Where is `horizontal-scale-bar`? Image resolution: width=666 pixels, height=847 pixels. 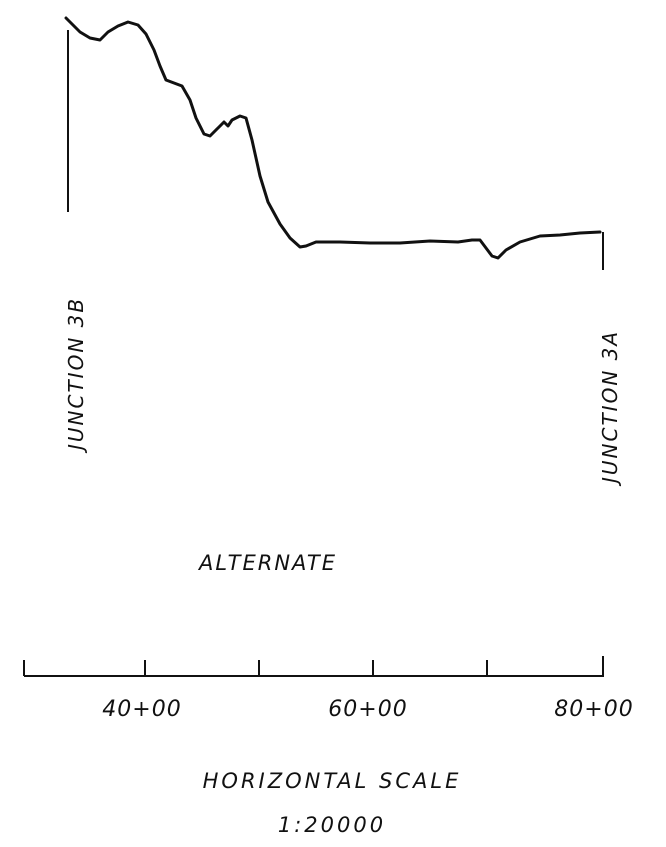 horizontal-scale-bar is located at coordinates (313, 666).